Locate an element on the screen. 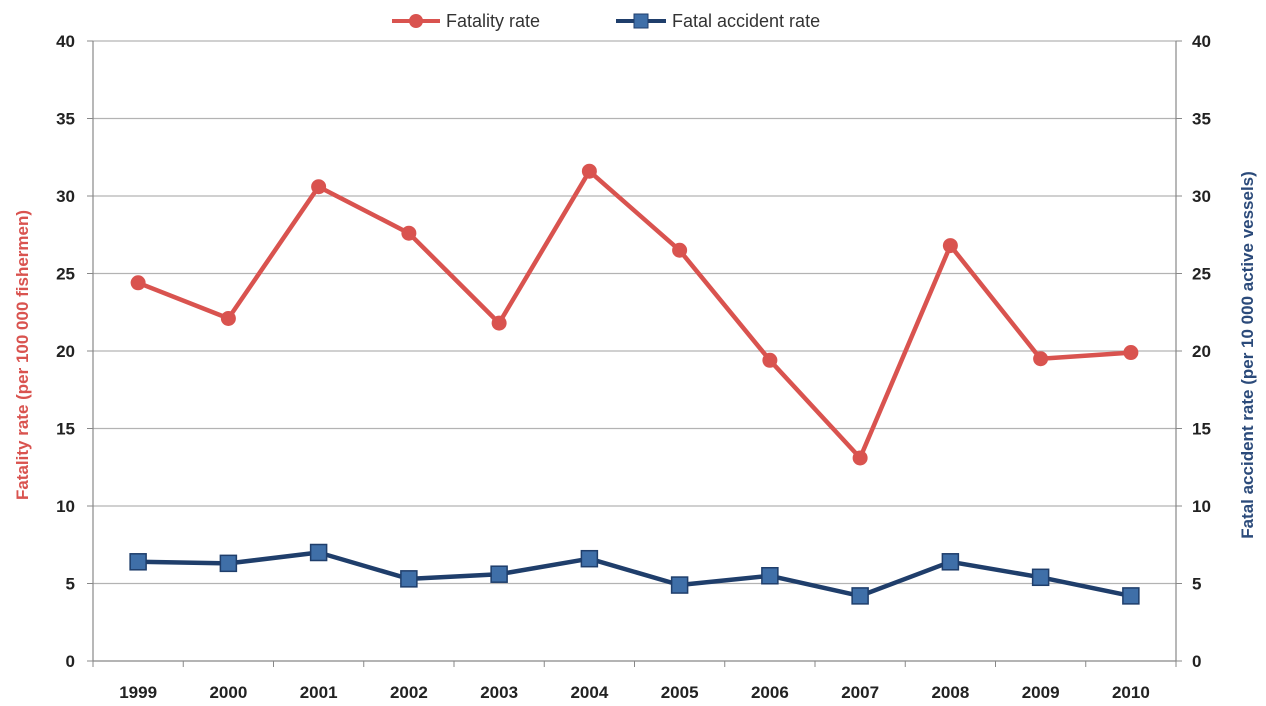 The image size is (1266, 706). x-tick-label: 2002 is located at coordinates (409, 692).